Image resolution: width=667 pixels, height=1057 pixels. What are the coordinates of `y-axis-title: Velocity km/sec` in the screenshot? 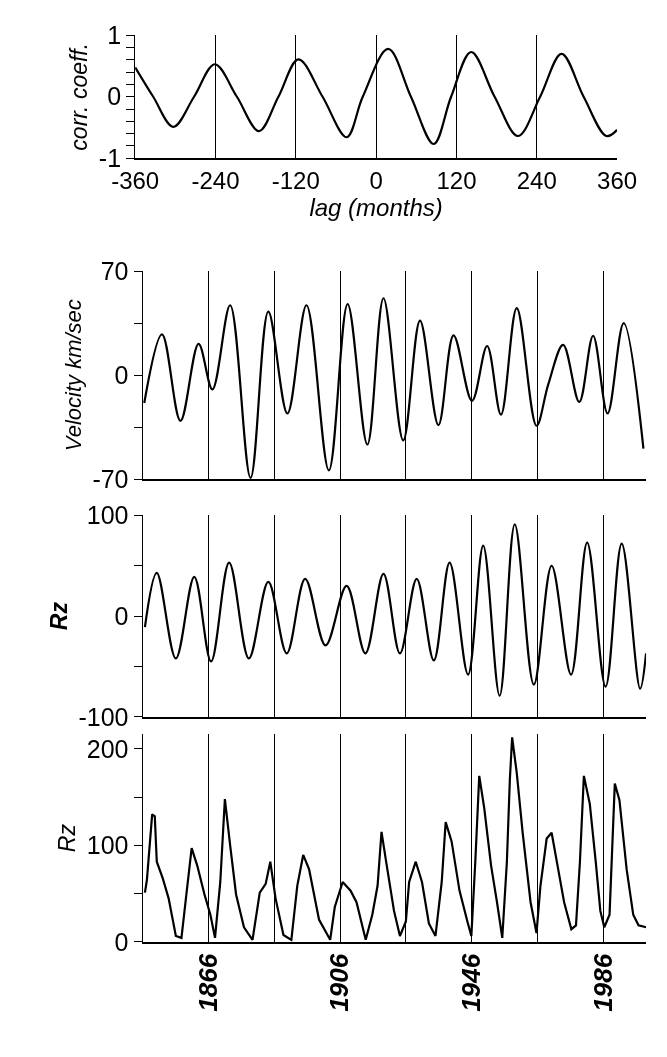 It's located at (74, 375).